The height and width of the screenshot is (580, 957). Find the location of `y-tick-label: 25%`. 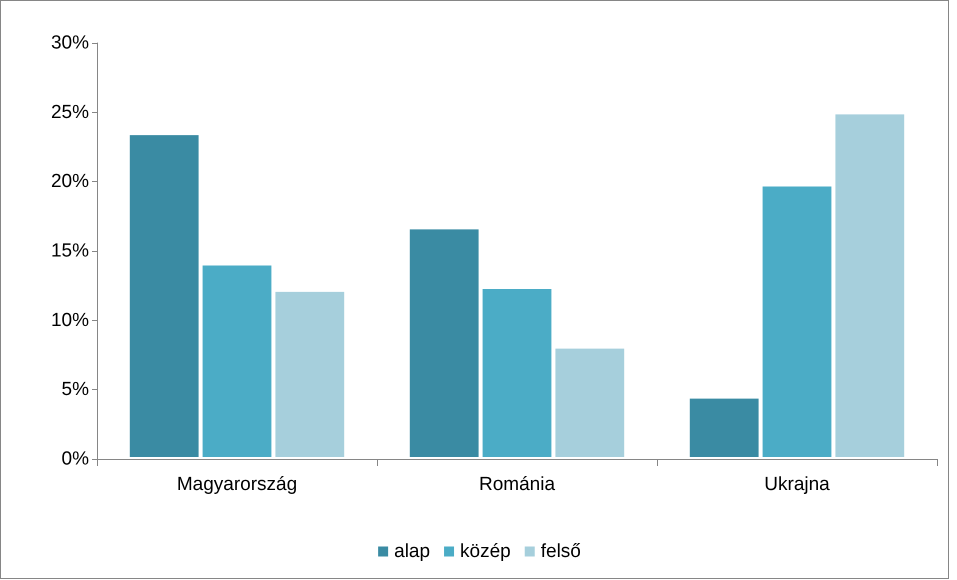

y-tick-label: 25% is located at coordinates (70, 112).